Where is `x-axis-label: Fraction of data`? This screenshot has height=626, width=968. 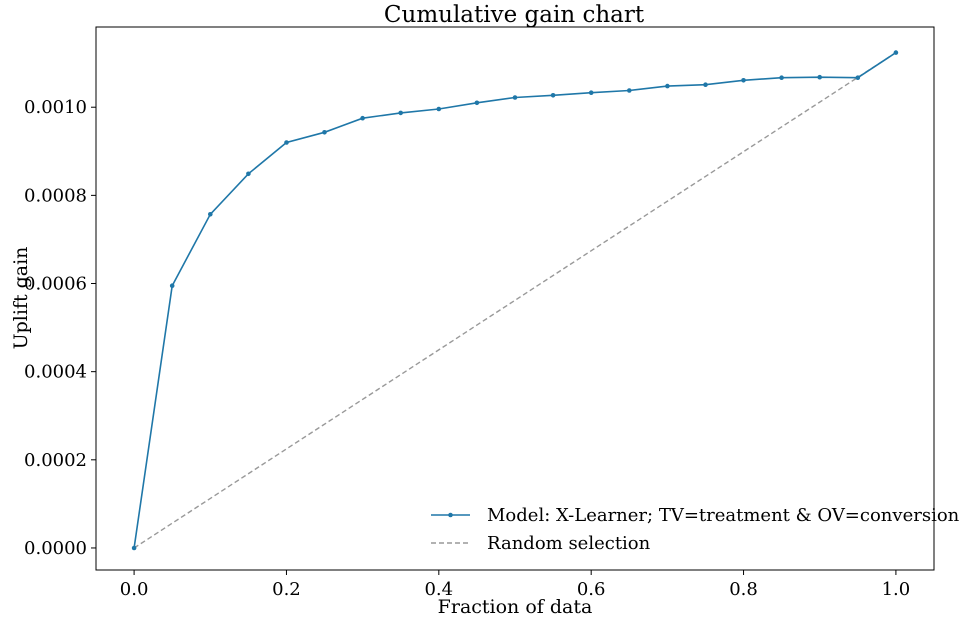 x-axis-label: Fraction of data is located at coordinates (515, 607).